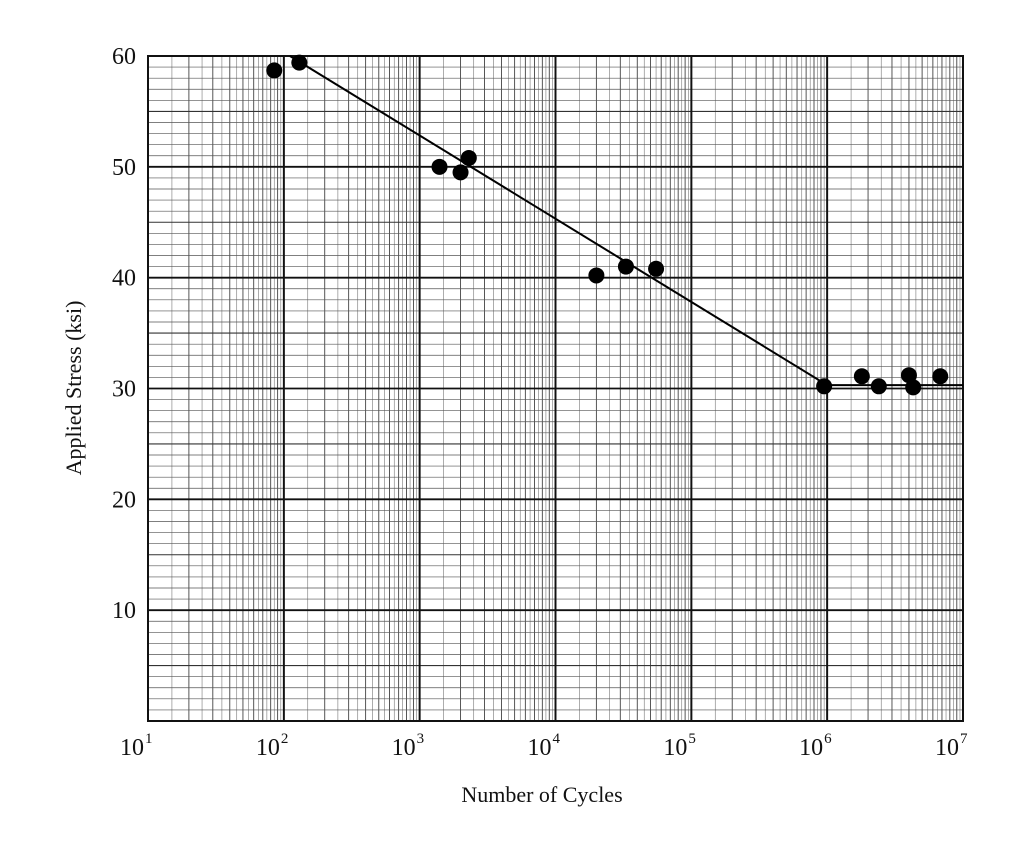  I want to click on x-tick-exponent: 2, so click(285, 739).